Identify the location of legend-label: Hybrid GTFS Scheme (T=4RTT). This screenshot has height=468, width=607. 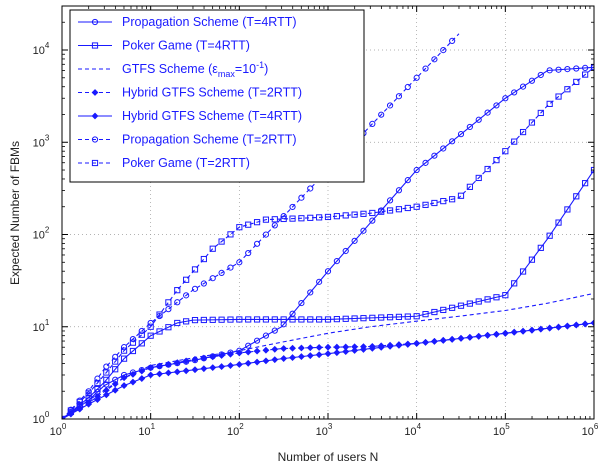
(212, 116).